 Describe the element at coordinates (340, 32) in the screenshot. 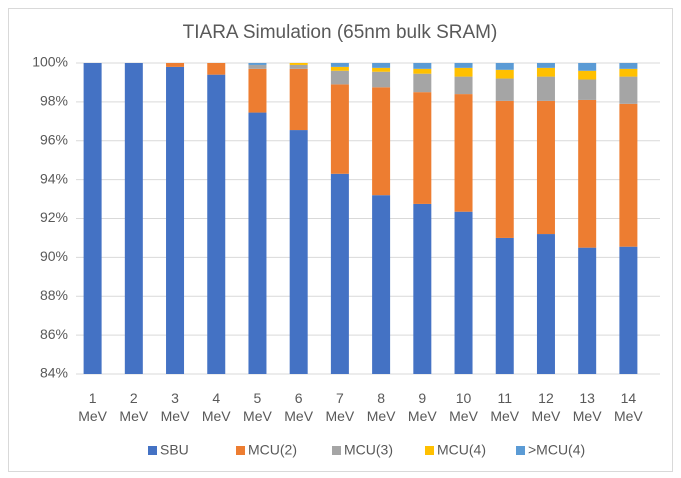

I see `chart-title: TIARA Simulation (65nm bulk SRAM)` at that location.